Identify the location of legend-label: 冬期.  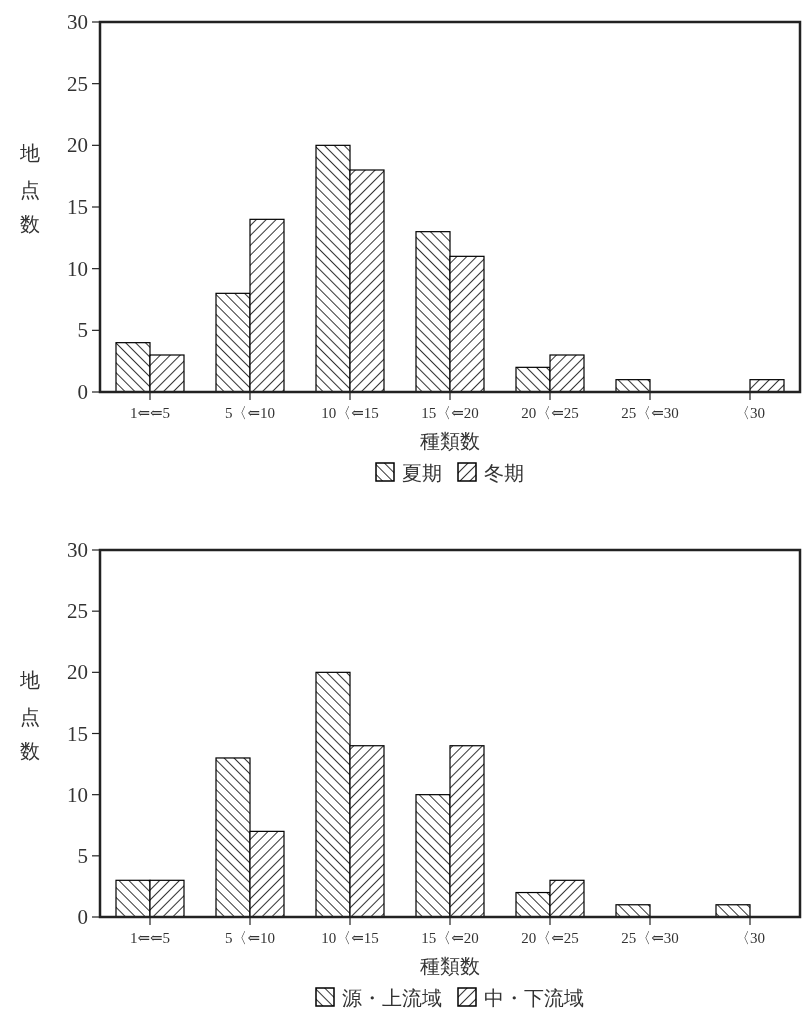
(504, 473).